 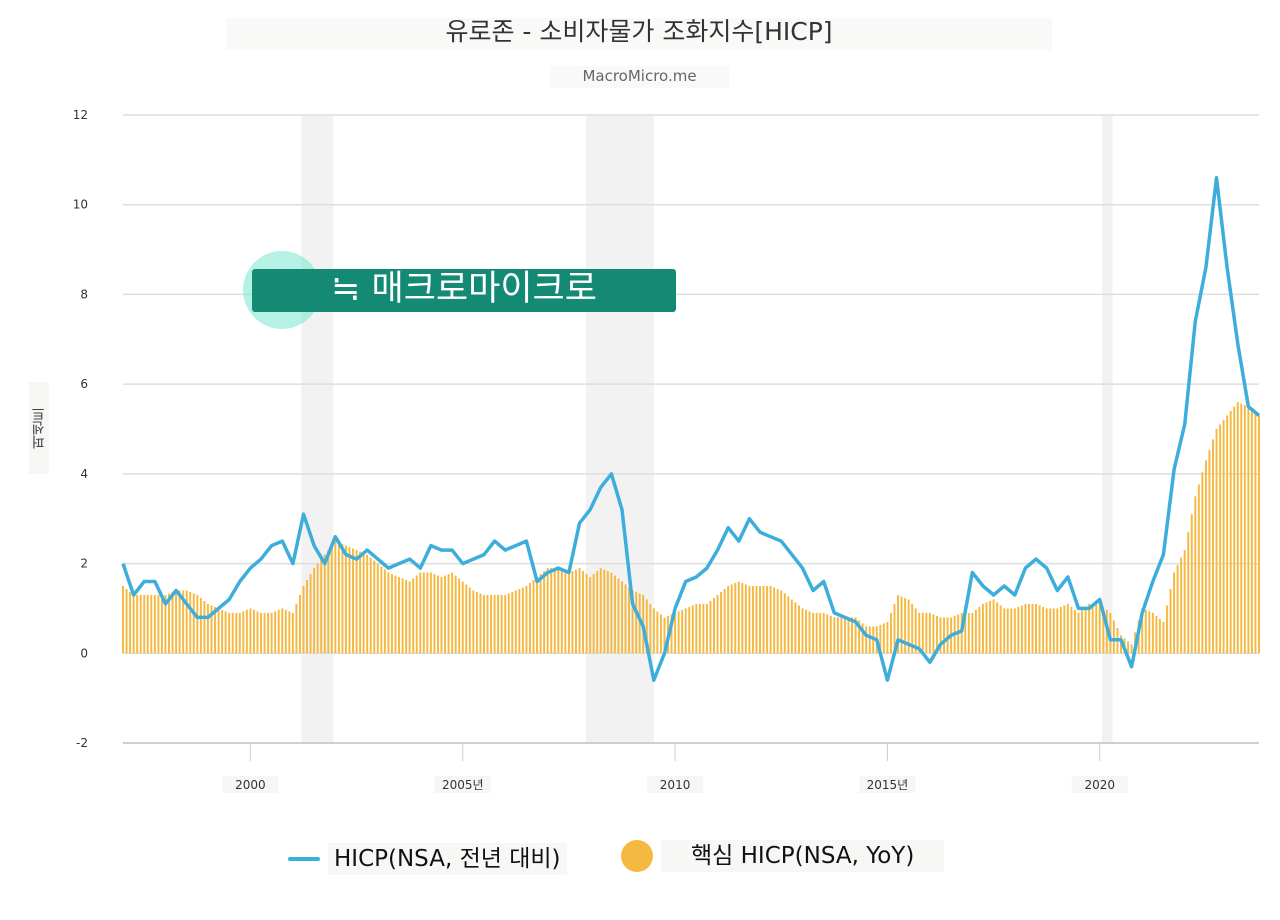 What do you see at coordinates (464, 290) in the screenshot?
I see `brand-watermark: ≒ 매크로마이크로` at bounding box center [464, 290].